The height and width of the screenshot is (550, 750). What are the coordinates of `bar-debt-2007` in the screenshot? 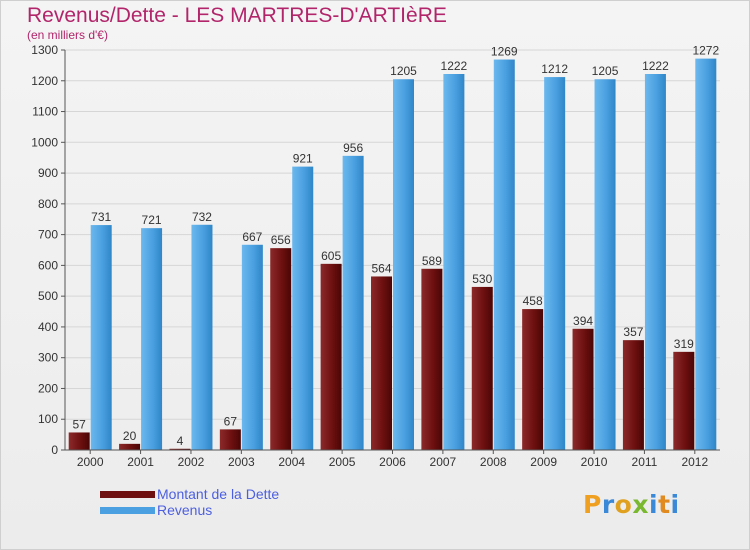 It's located at (432, 359).